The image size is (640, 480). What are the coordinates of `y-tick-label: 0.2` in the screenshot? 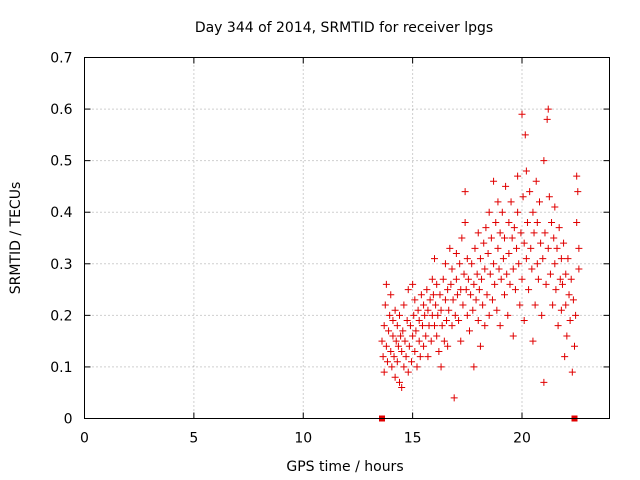 It's located at (61, 316).